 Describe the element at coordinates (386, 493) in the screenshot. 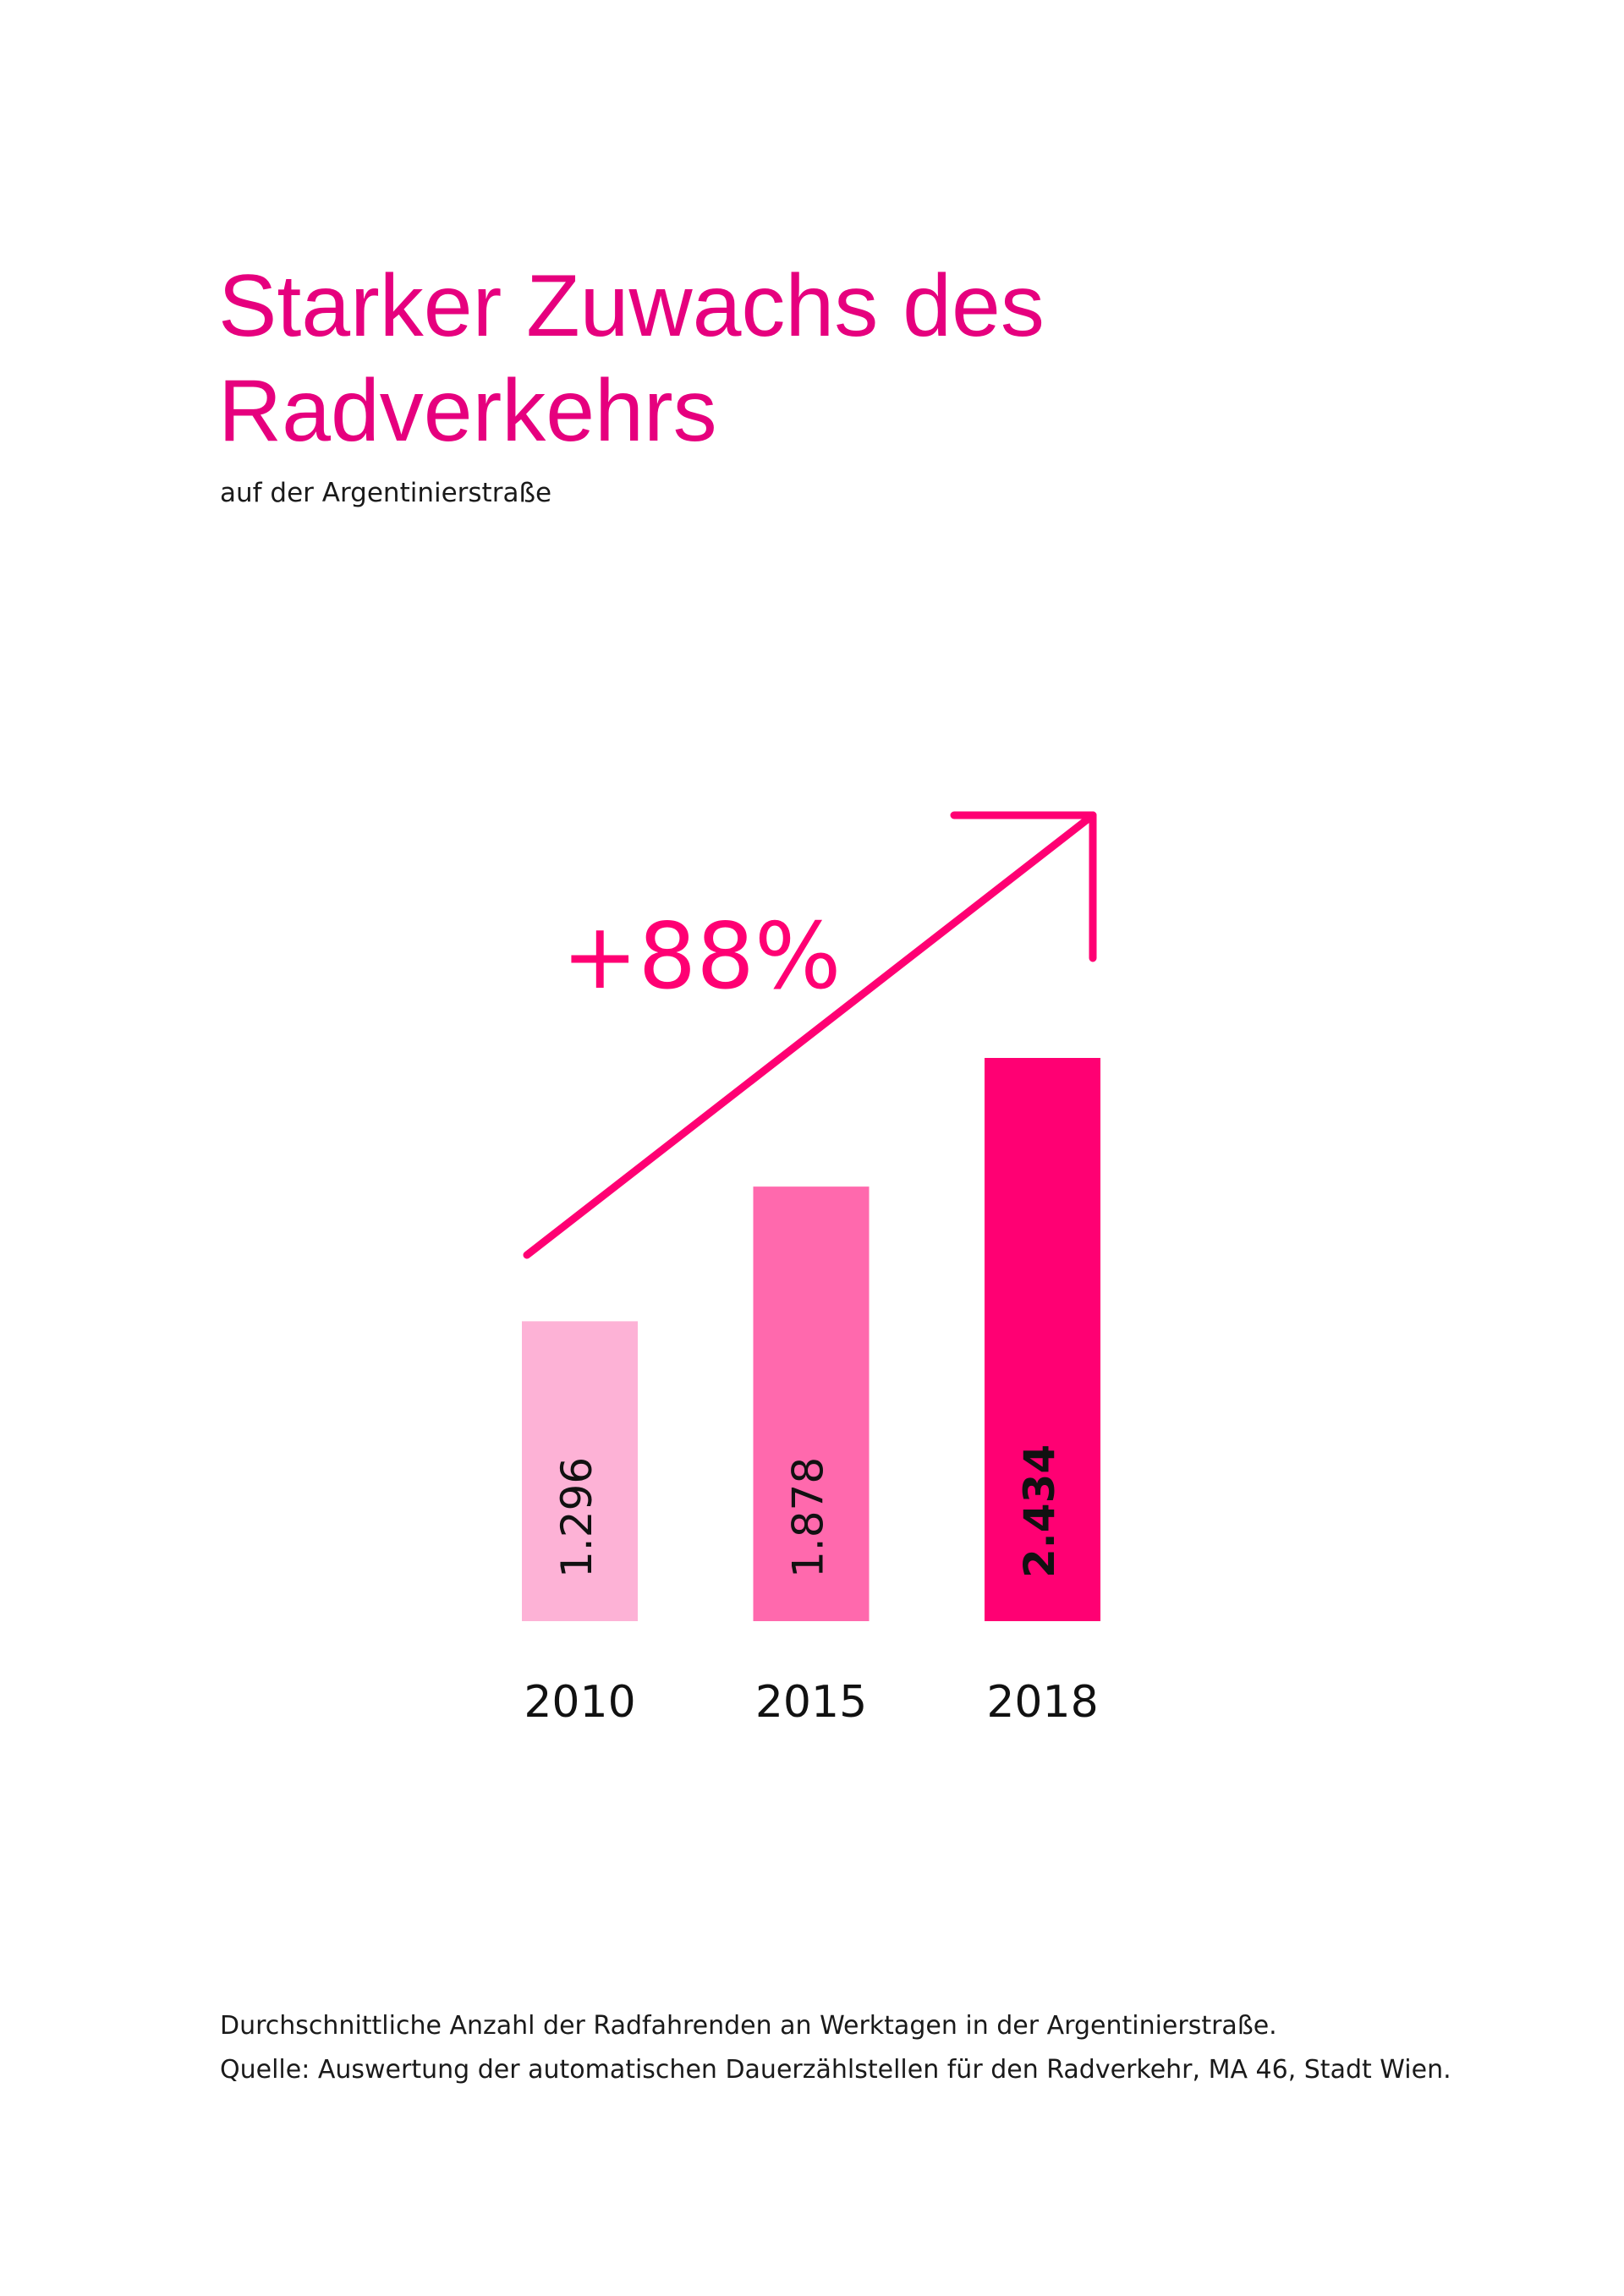

I see `chart-subtitle: auf der Argentinierstraße` at that location.